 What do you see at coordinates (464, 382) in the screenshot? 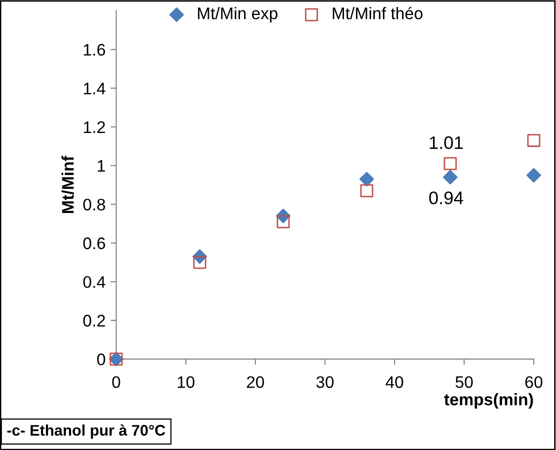
I see `x-tick-label: 50` at bounding box center [464, 382].